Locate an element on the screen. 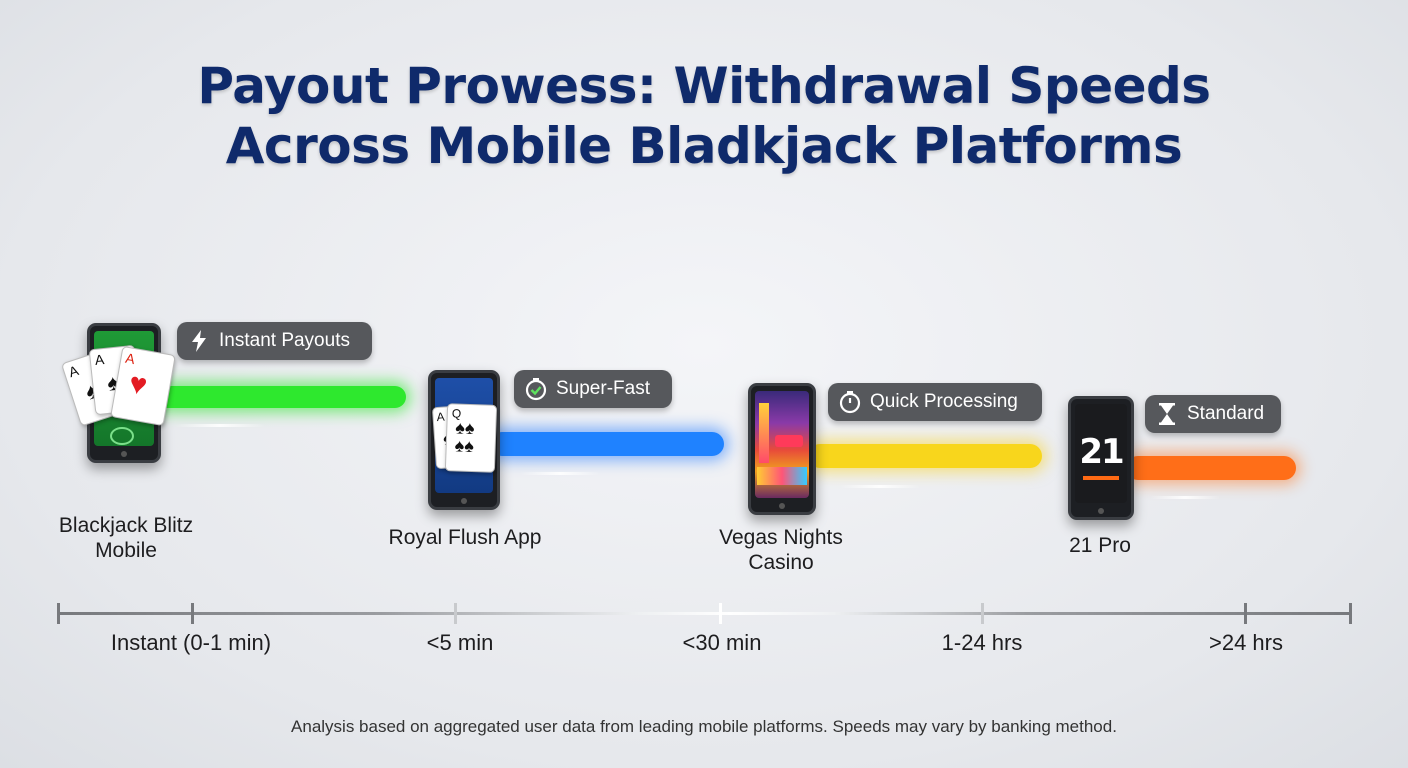 Image resolution: width=1408 pixels, height=768 pixels. hourglass-icon is located at coordinates (1167, 414).